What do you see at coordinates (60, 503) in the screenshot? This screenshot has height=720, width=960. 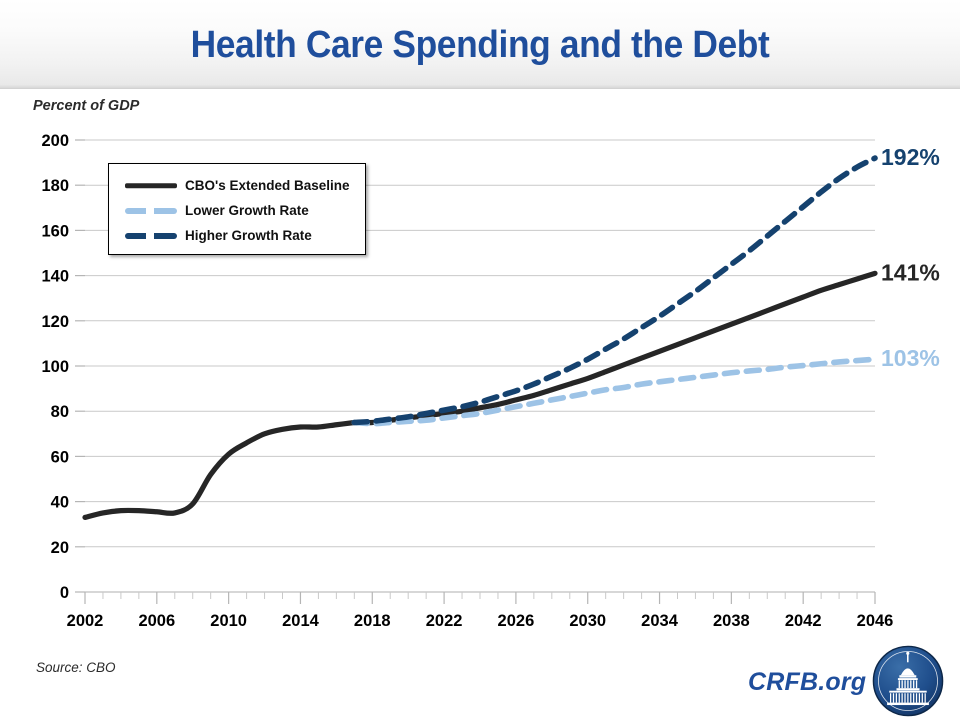 I see `y-axis-tick-label: 40` at bounding box center [60, 503].